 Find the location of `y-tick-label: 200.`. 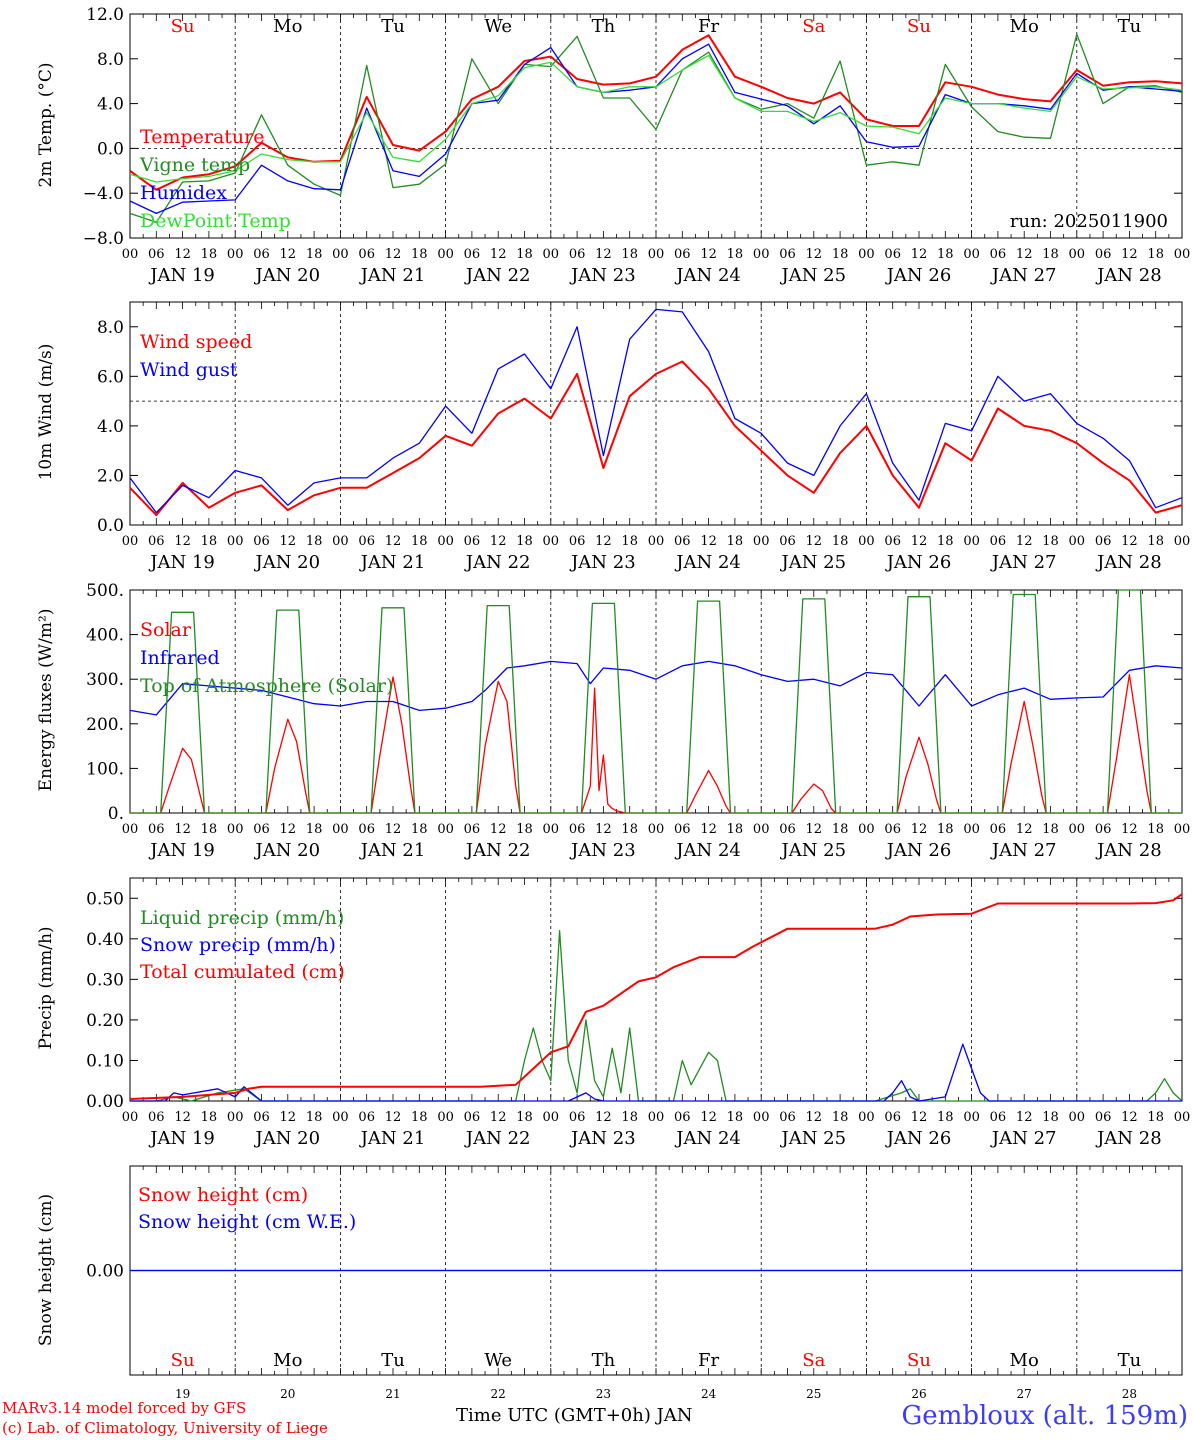

y-tick-label: 200. is located at coordinates (105, 725).